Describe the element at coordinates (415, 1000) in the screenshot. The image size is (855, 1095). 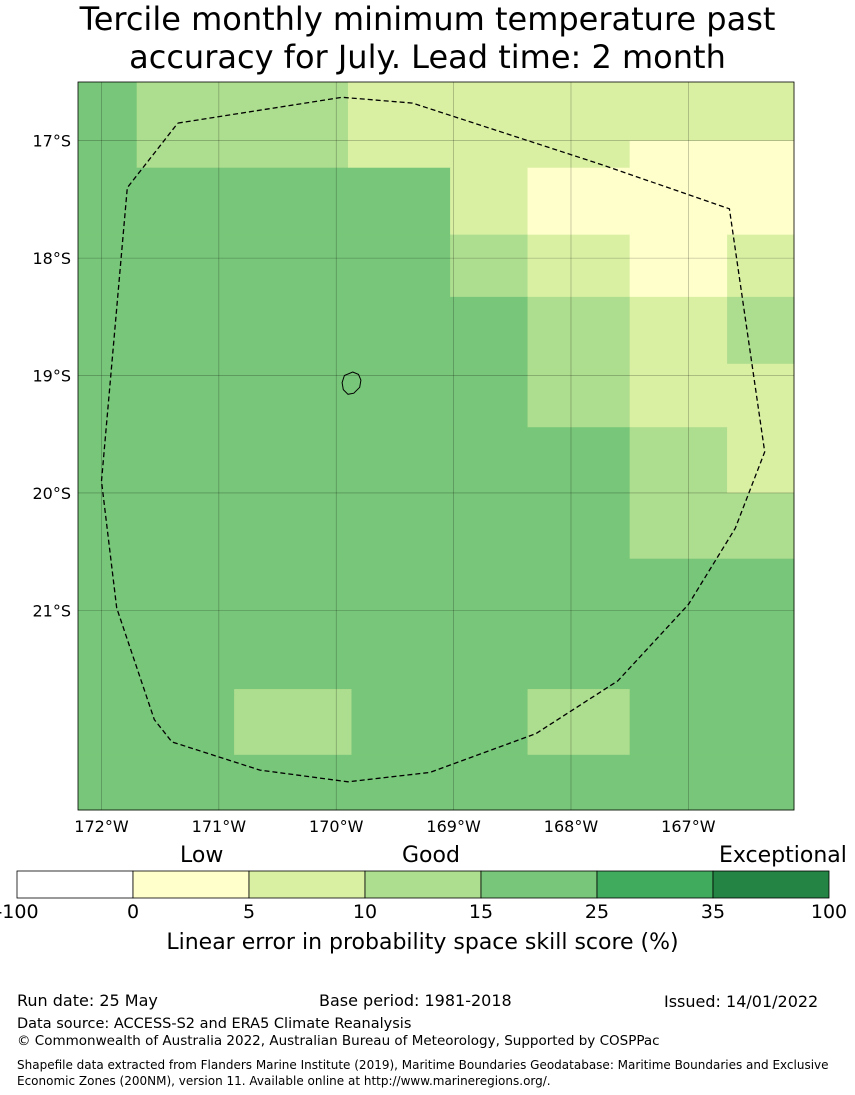
I see `base-period: Base period: 1981-2018` at that location.